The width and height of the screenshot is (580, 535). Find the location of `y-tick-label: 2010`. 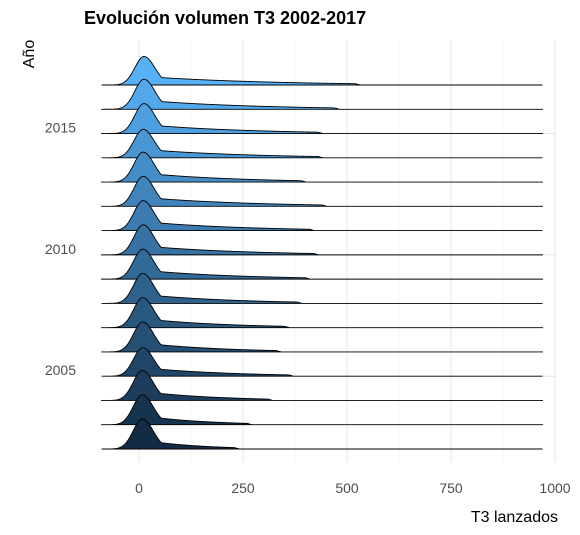

y-tick-label: 2010 is located at coordinates (60, 249).